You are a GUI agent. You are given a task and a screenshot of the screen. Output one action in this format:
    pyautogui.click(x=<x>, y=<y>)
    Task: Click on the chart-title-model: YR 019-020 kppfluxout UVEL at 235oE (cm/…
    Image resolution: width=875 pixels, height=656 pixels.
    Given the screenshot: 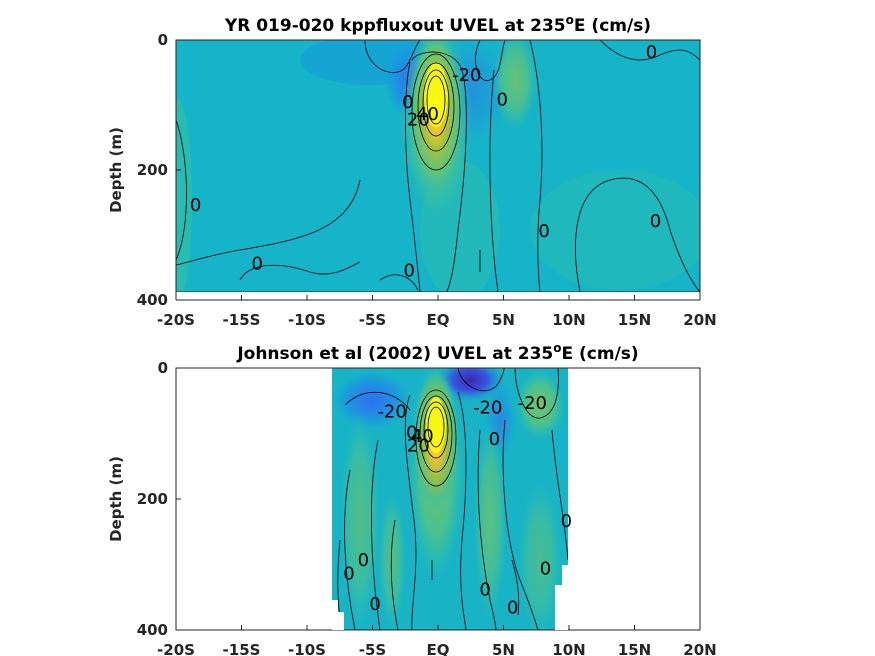 What is the action you would take?
    pyautogui.click(x=437, y=24)
    